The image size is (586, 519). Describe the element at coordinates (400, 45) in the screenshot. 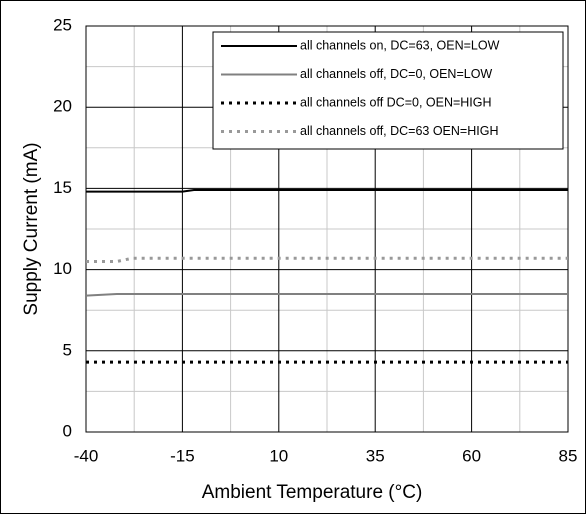

I see `legend-label: all channels on, DC=63, OEN=LOW` at that location.